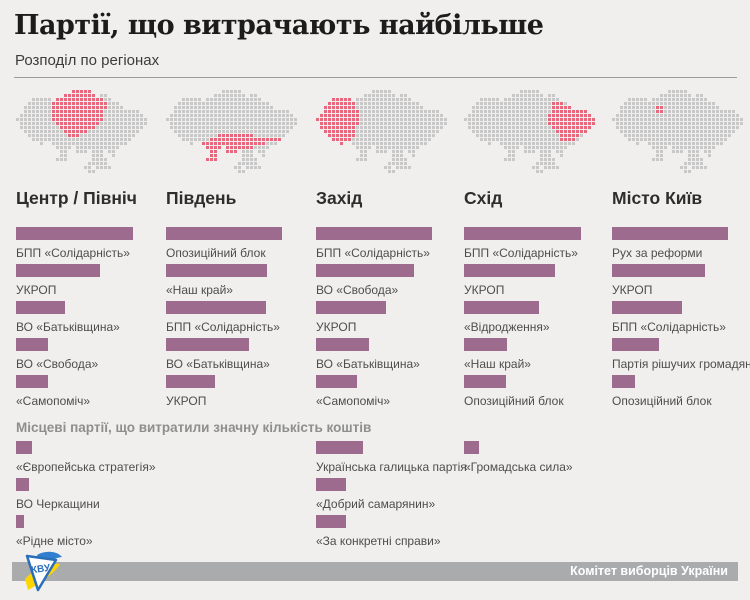 Image resolution: width=750 pixels, height=600 pixels. I want to click on kvu-logo: КВУ, so click(43, 571).